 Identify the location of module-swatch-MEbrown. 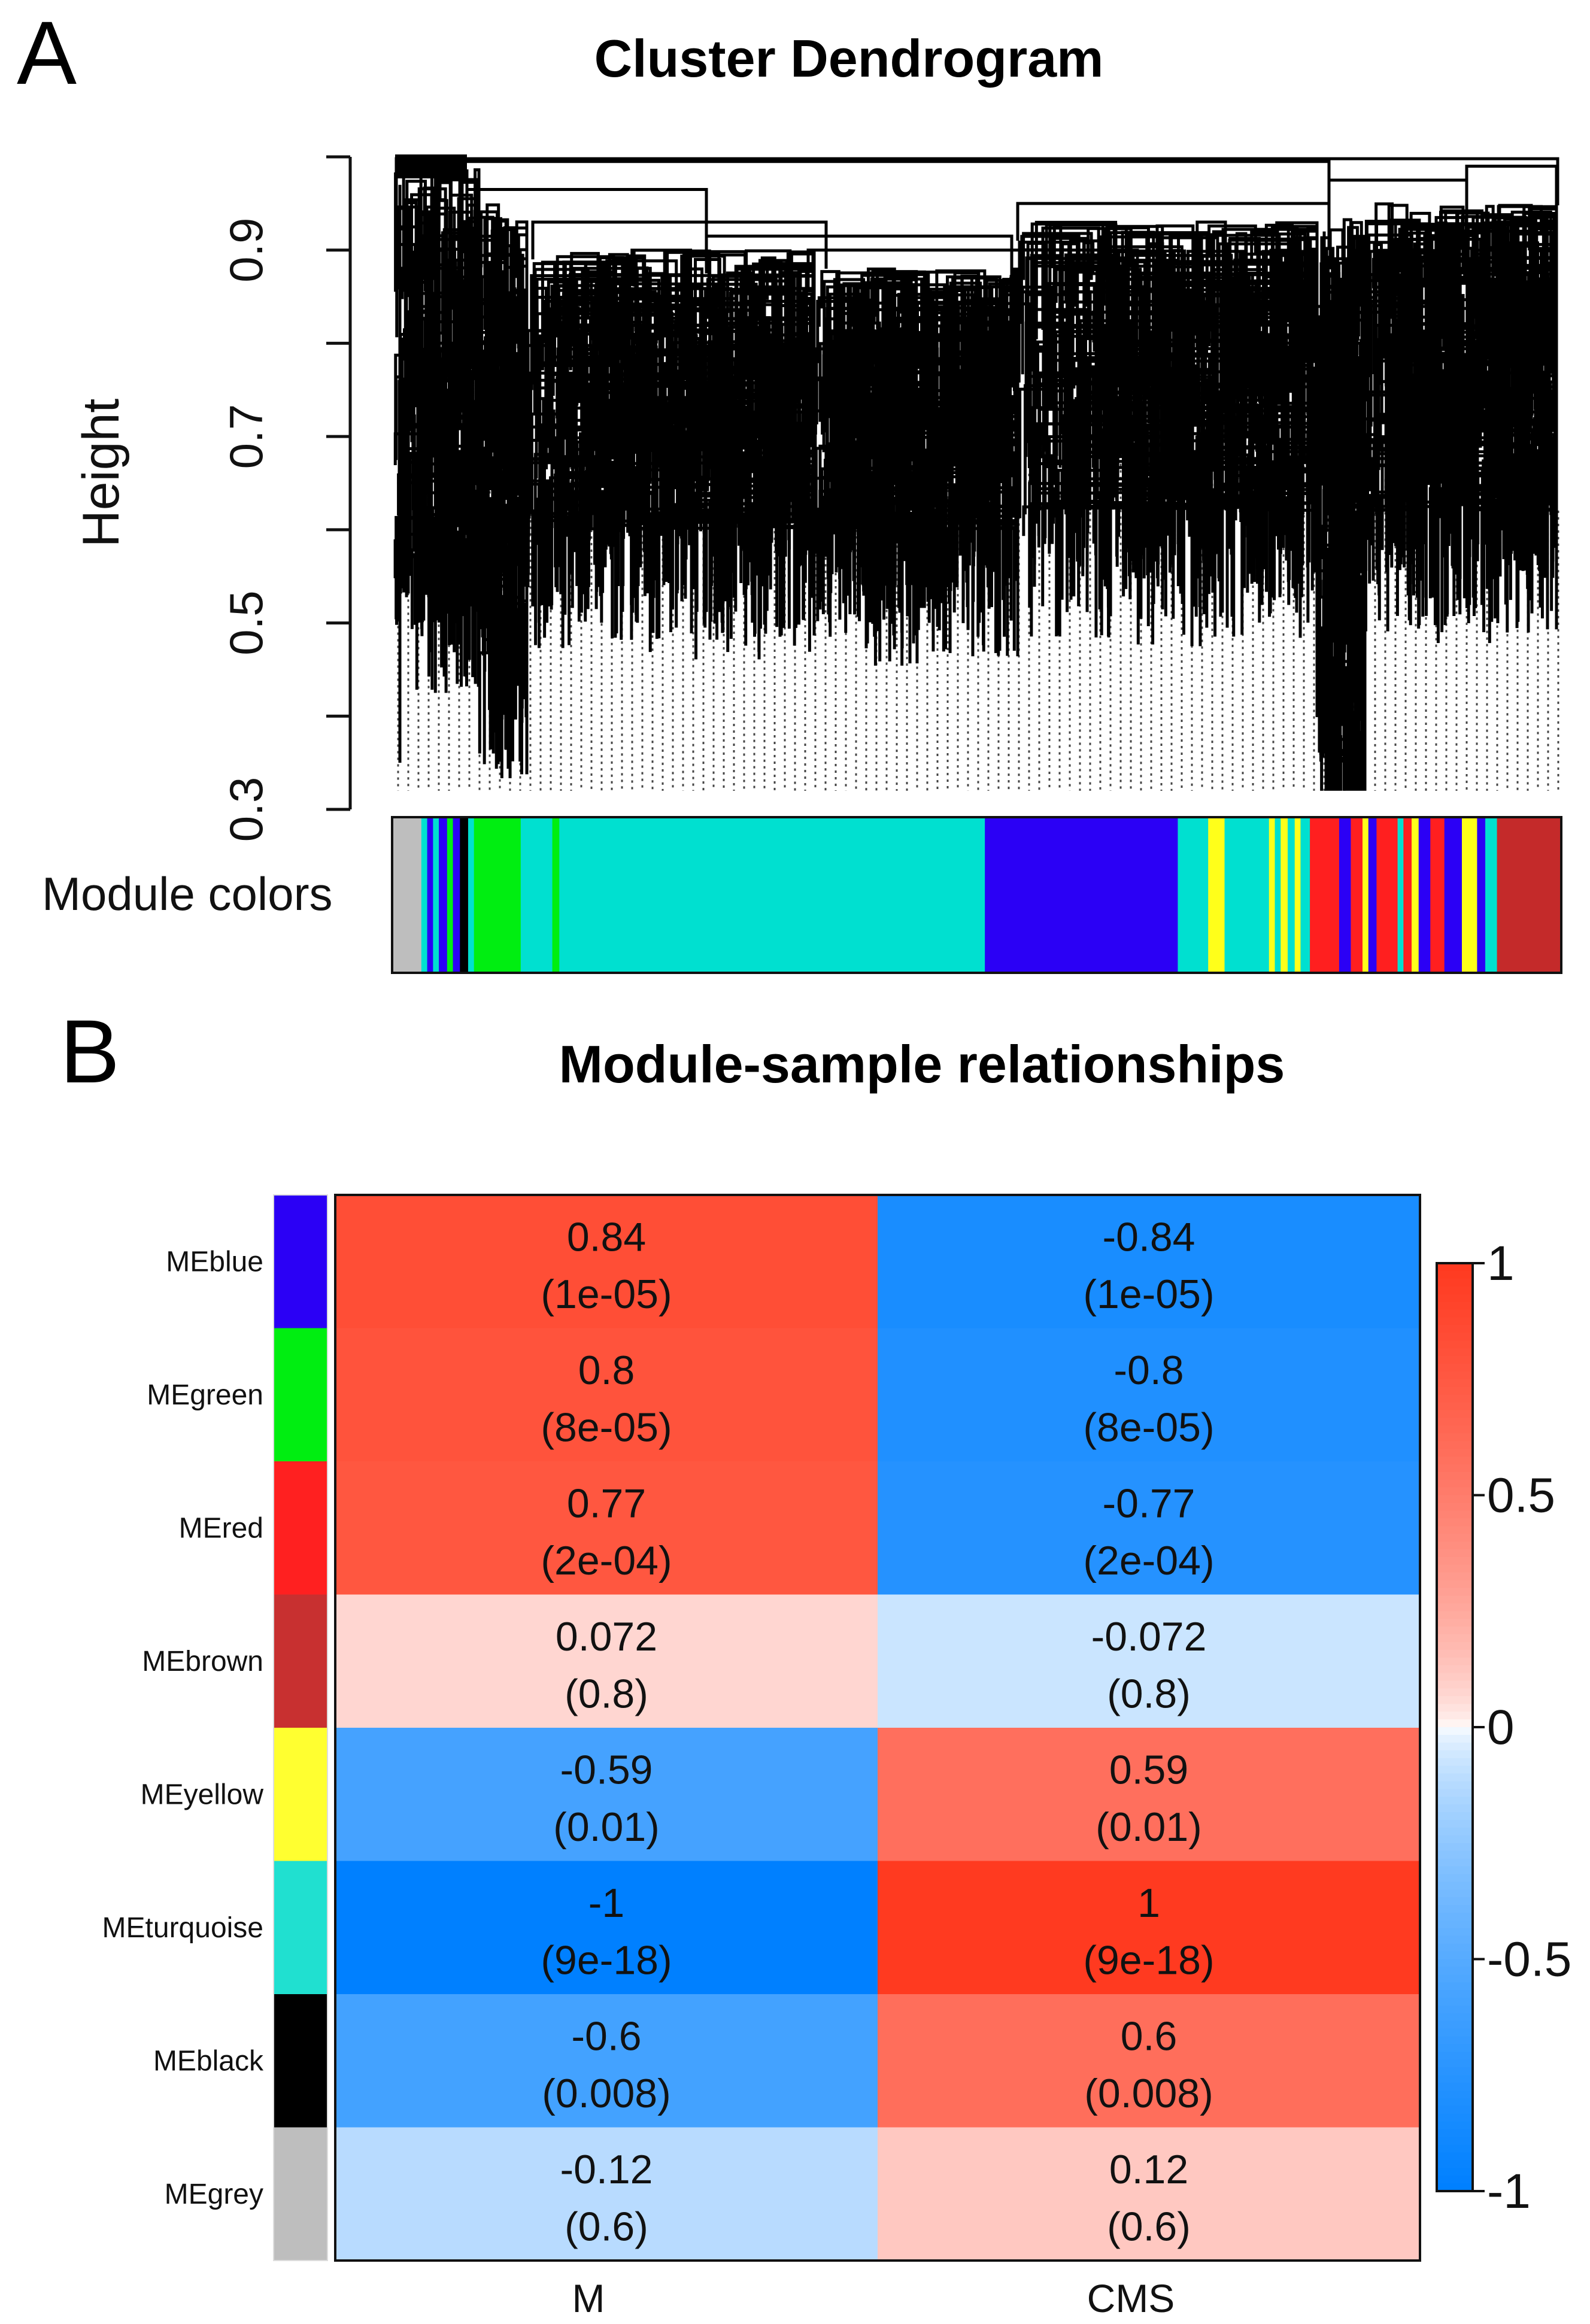
(300, 1661).